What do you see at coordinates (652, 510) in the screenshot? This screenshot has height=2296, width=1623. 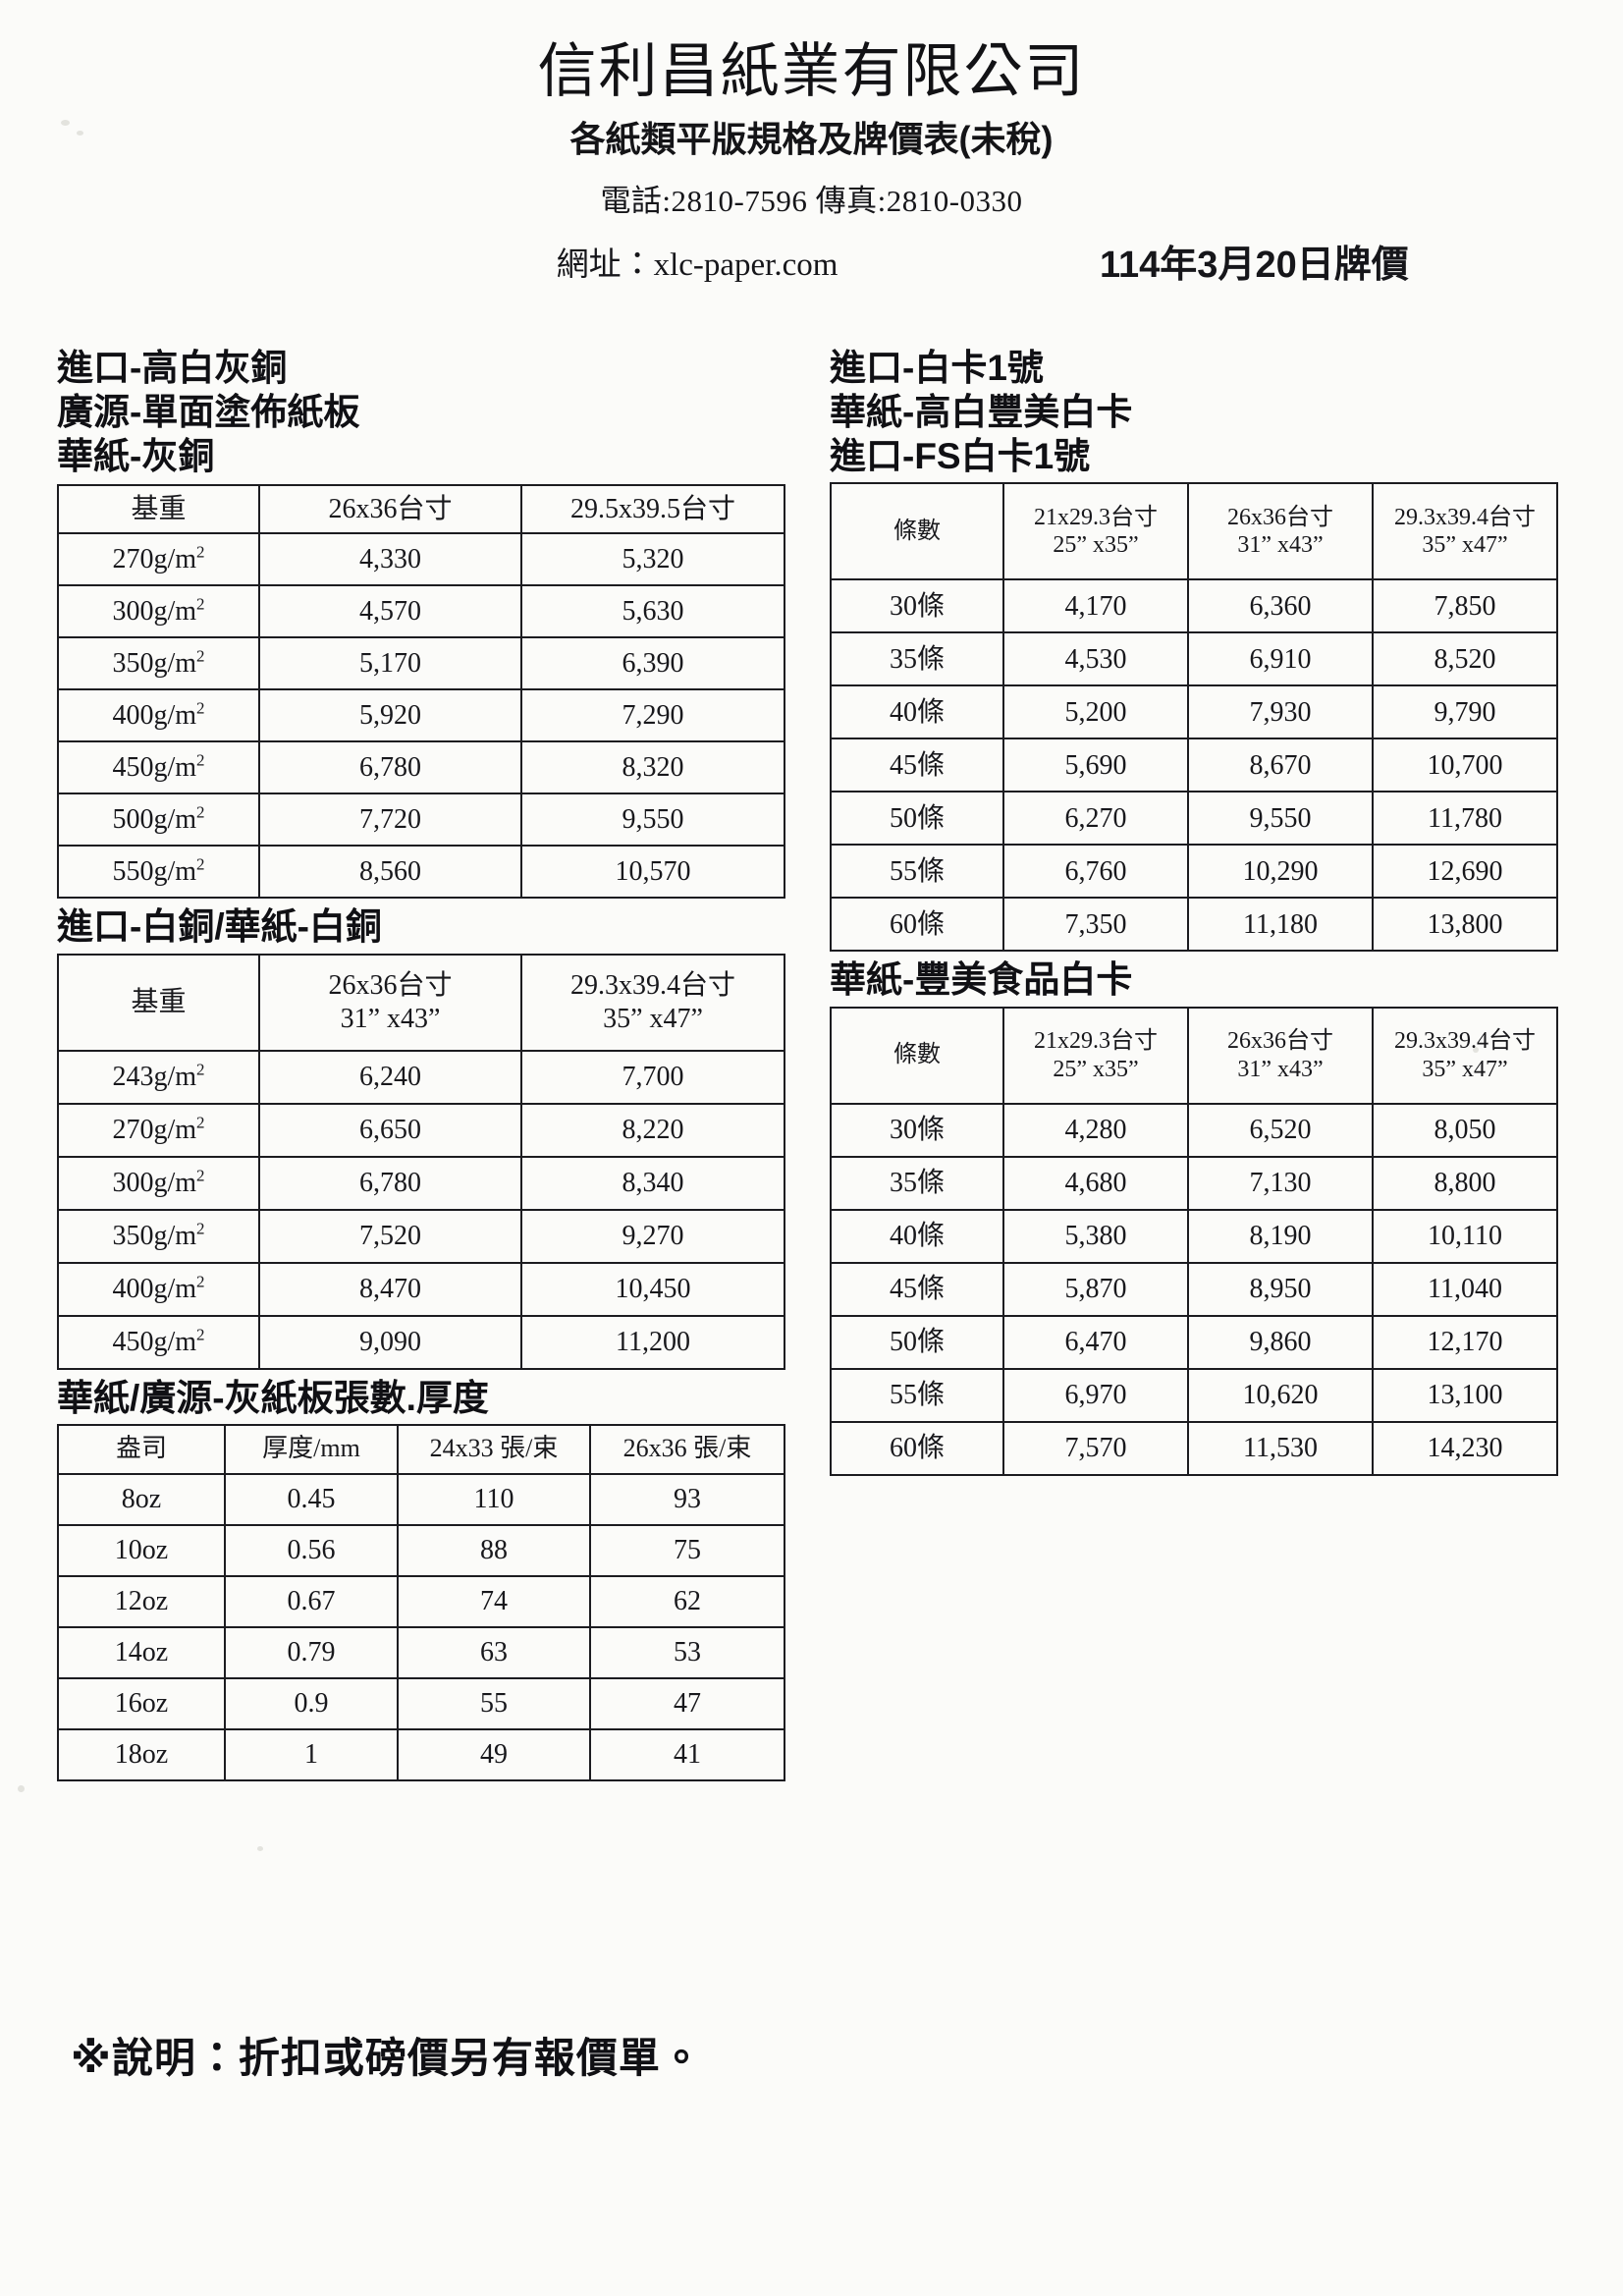 I see `column-header: 29.5x39.5台寸` at bounding box center [652, 510].